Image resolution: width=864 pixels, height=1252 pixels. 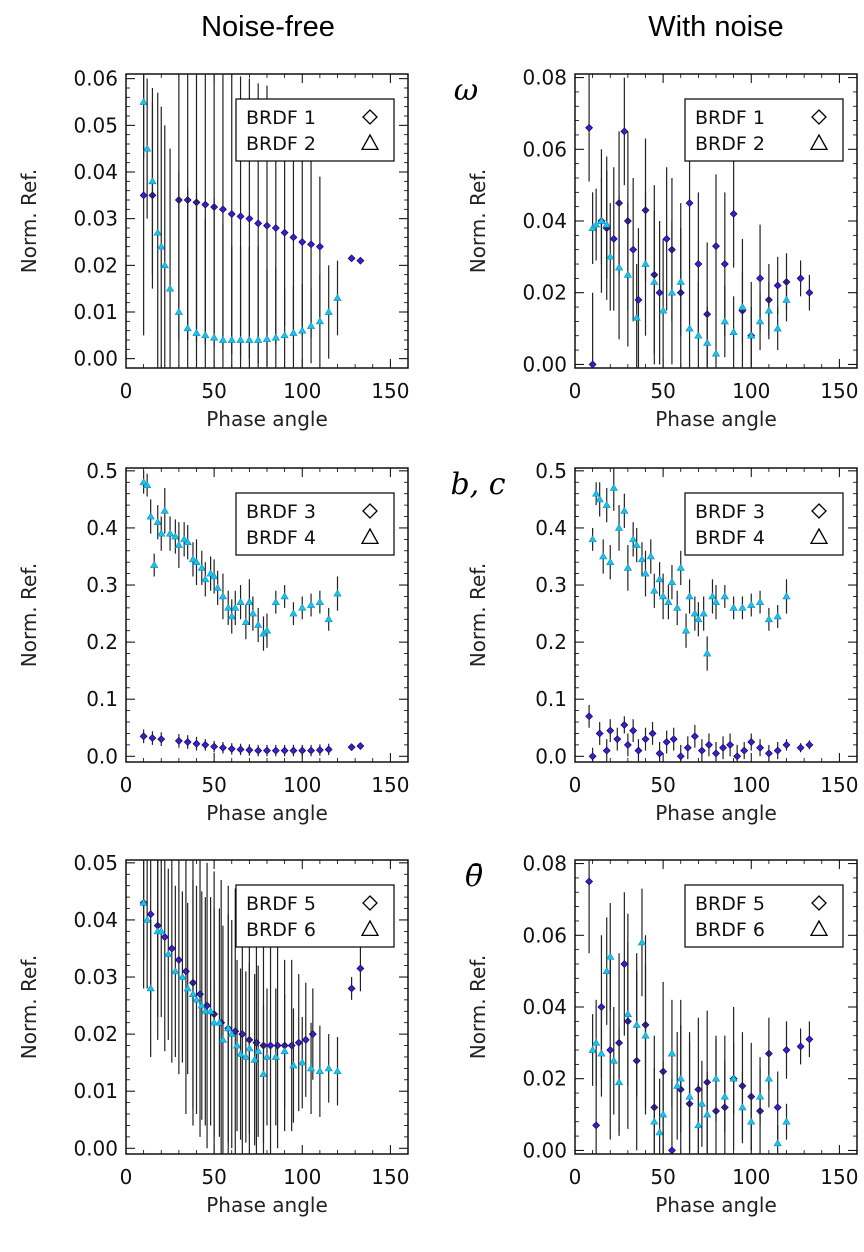 I want to click on x-tick-label: 0, so click(x=575, y=1177).